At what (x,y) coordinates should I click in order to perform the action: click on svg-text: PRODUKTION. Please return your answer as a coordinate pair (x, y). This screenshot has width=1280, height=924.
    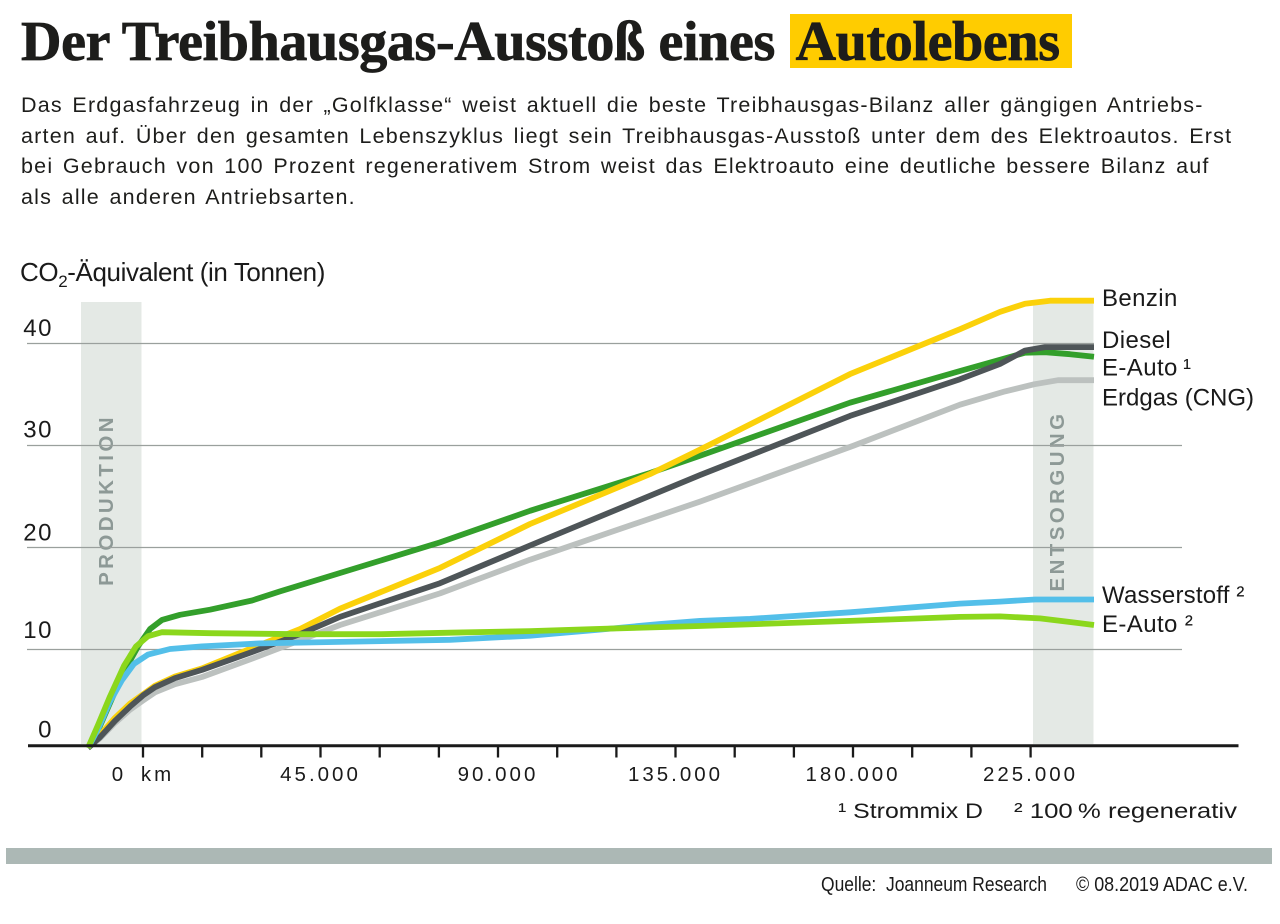
    Looking at the image, I should click on (106, 500).